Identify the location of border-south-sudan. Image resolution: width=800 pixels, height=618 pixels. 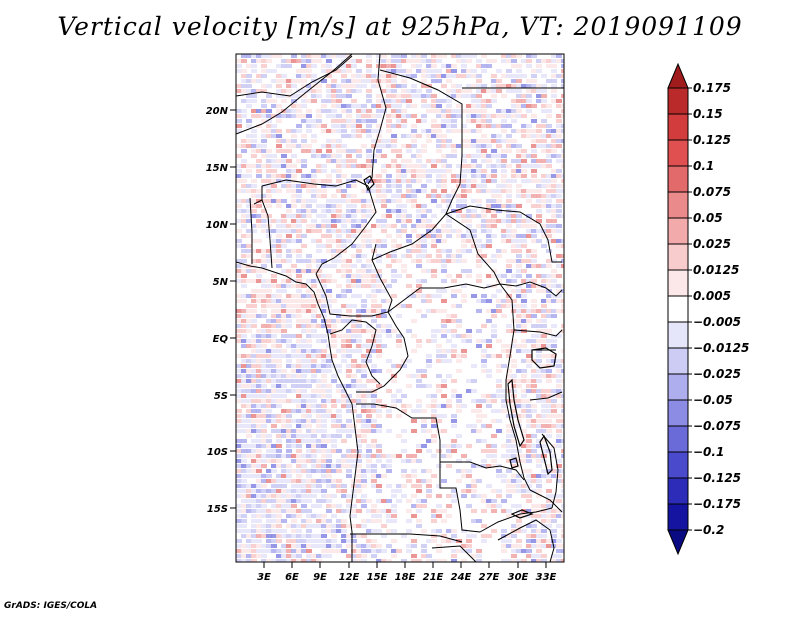
(531, 289).